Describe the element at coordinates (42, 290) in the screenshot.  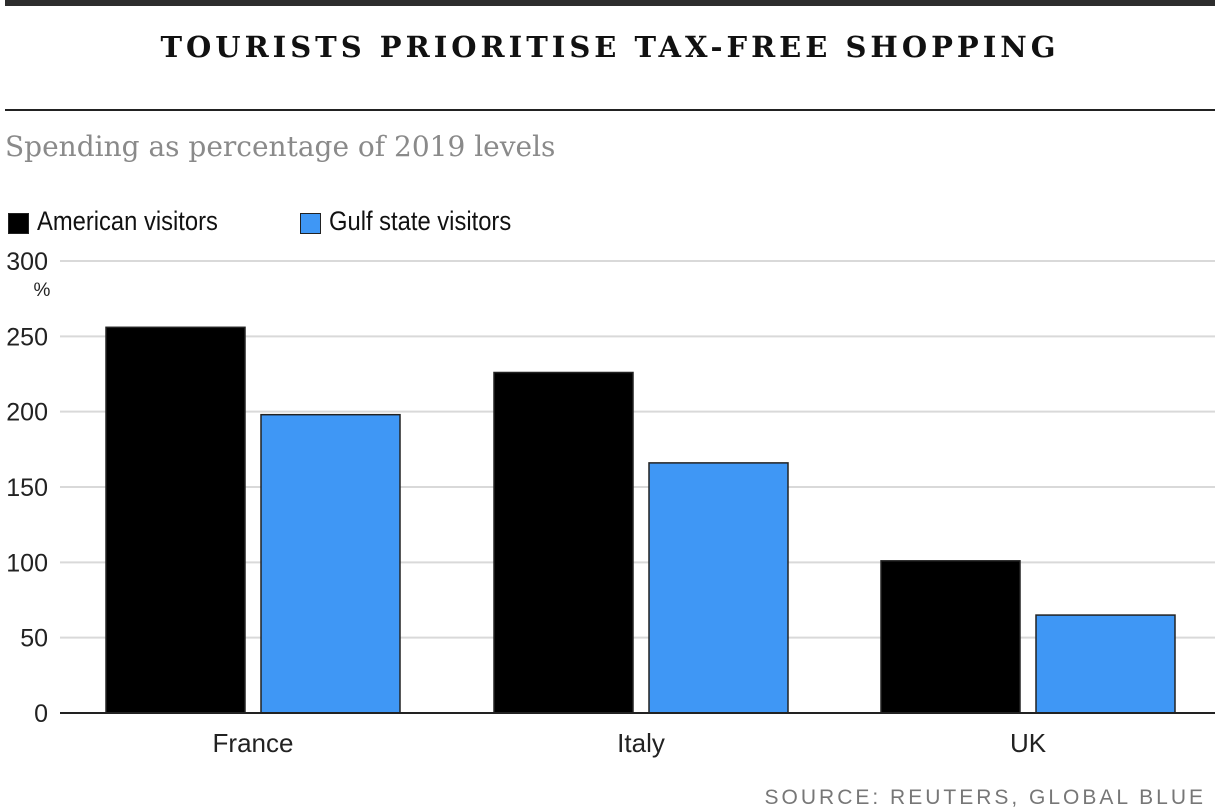
I see `y-unit-label: %` at that location.